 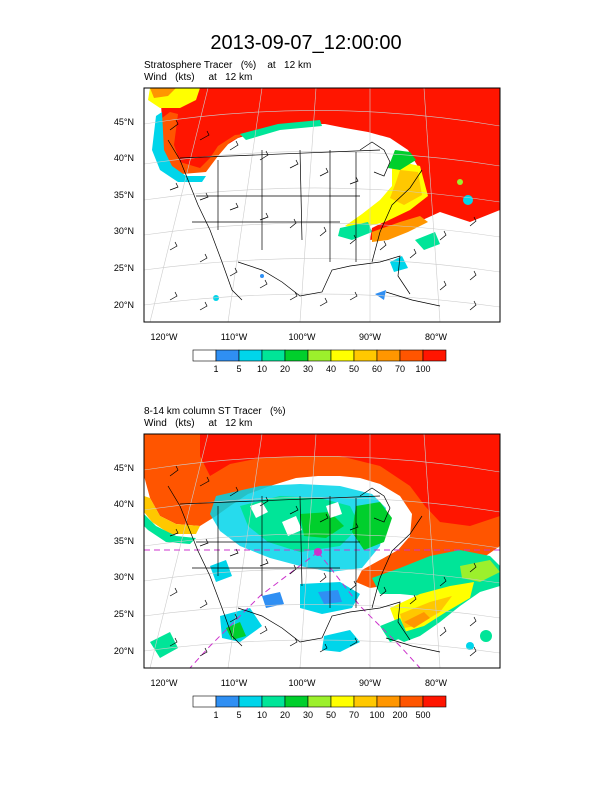 I want to click on panel1-lon-label: 100°W, so click(x=302, y=337).